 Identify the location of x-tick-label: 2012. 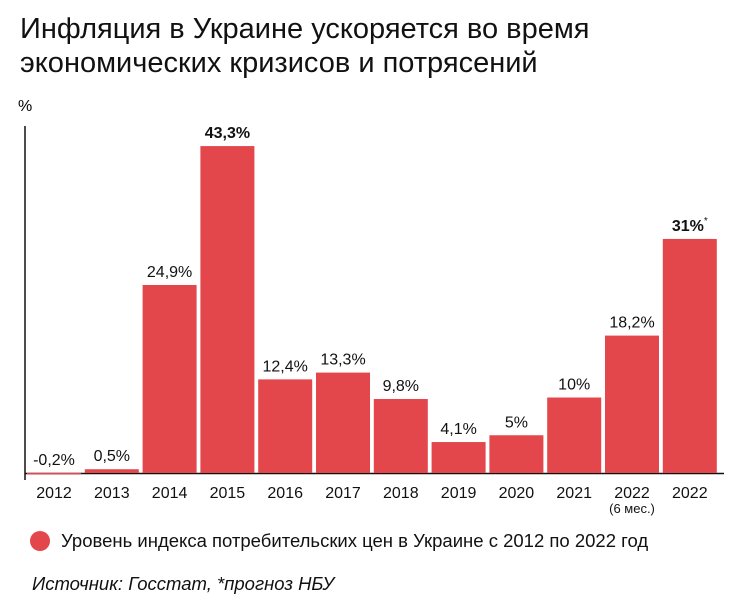
(54, 493).